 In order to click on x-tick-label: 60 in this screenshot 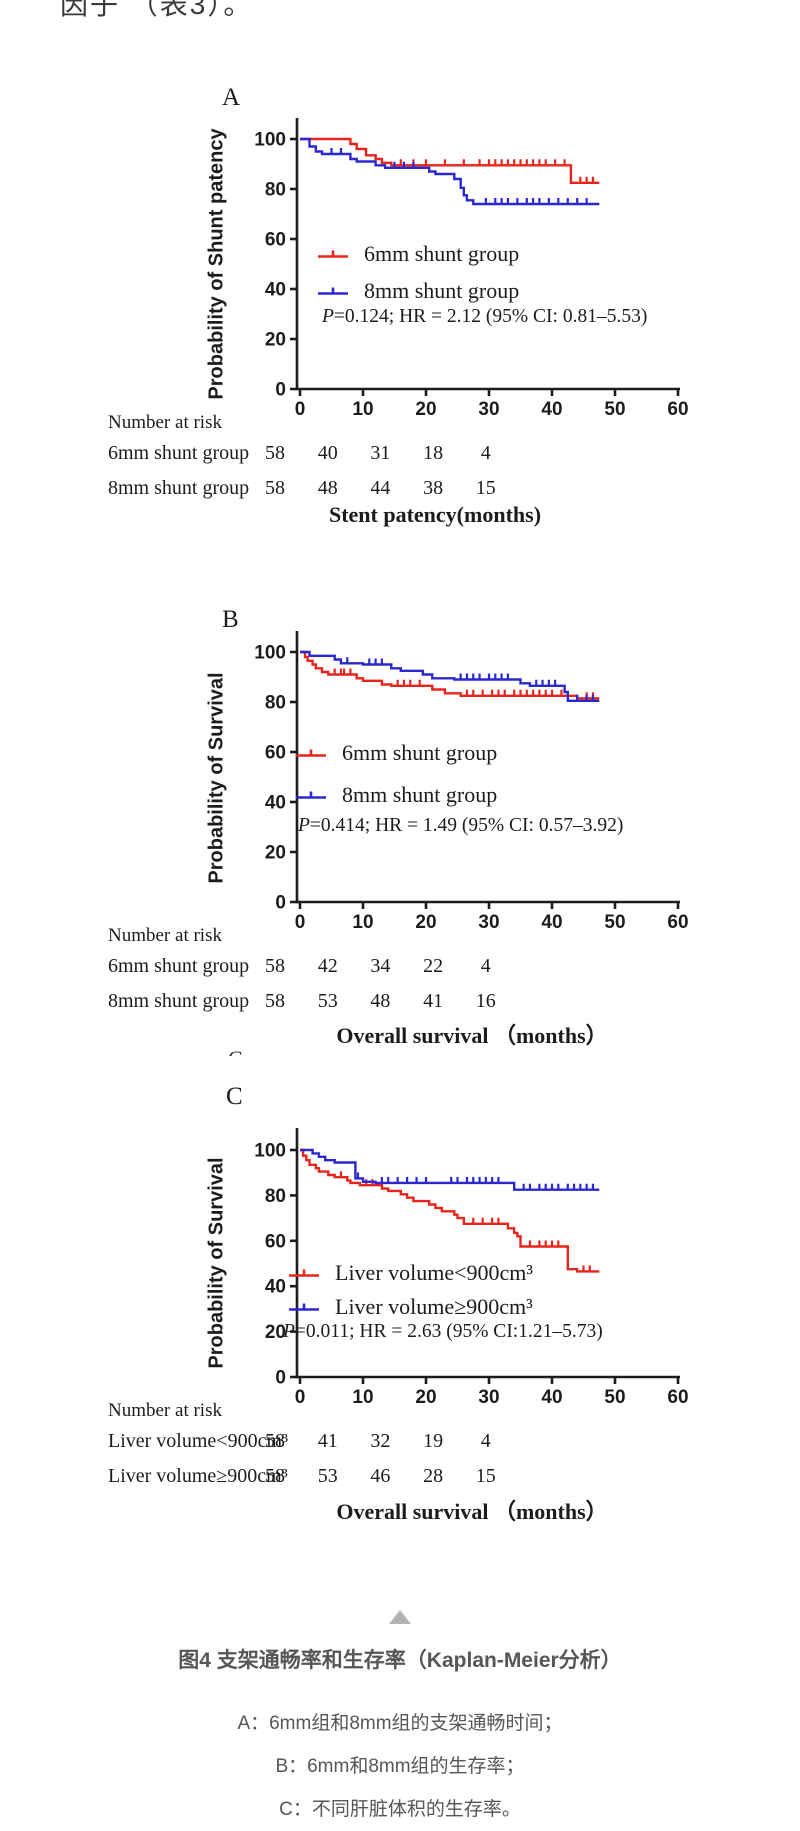, I will do `click(677, 922)`.